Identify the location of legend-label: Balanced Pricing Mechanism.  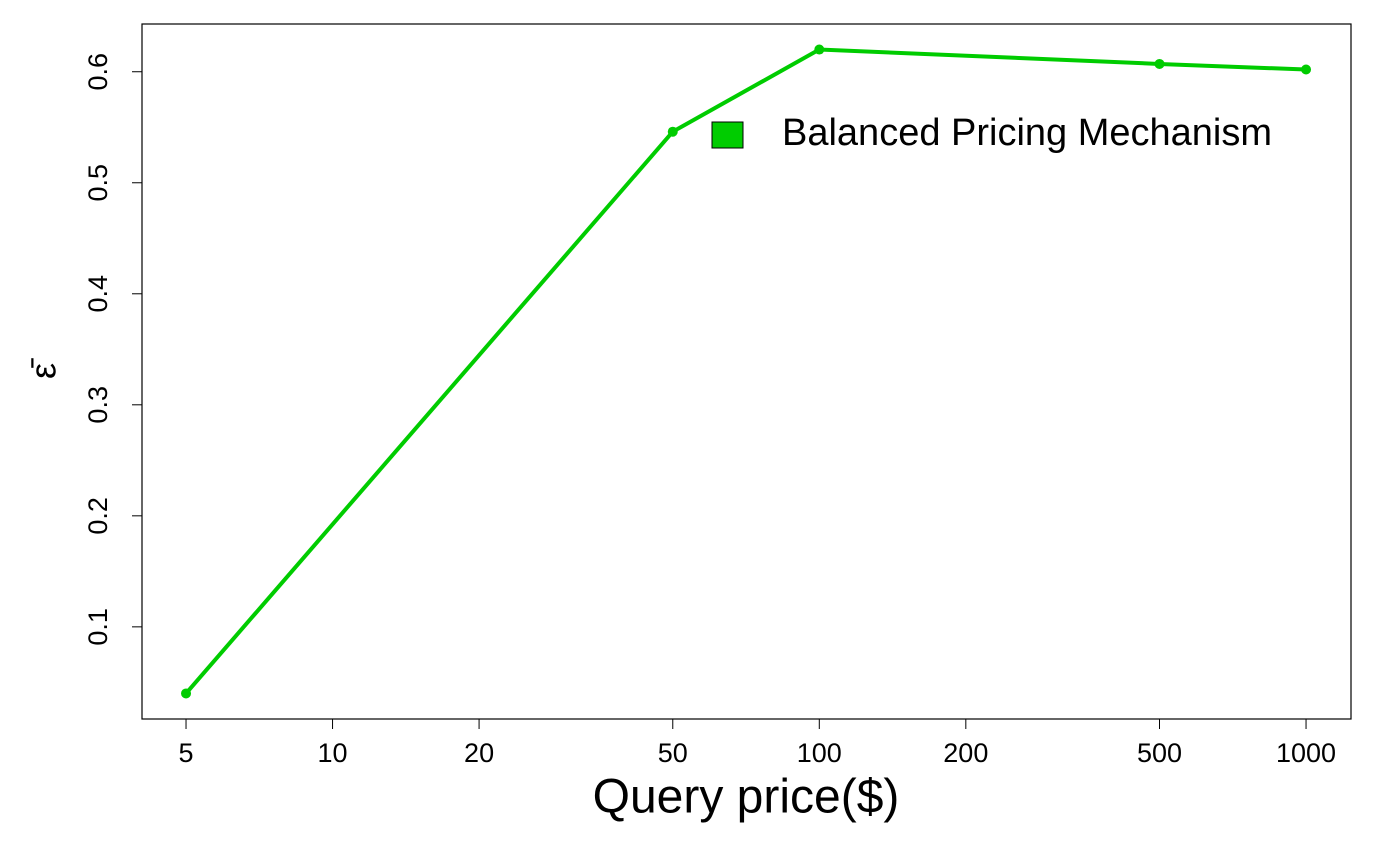
(1027, 133).